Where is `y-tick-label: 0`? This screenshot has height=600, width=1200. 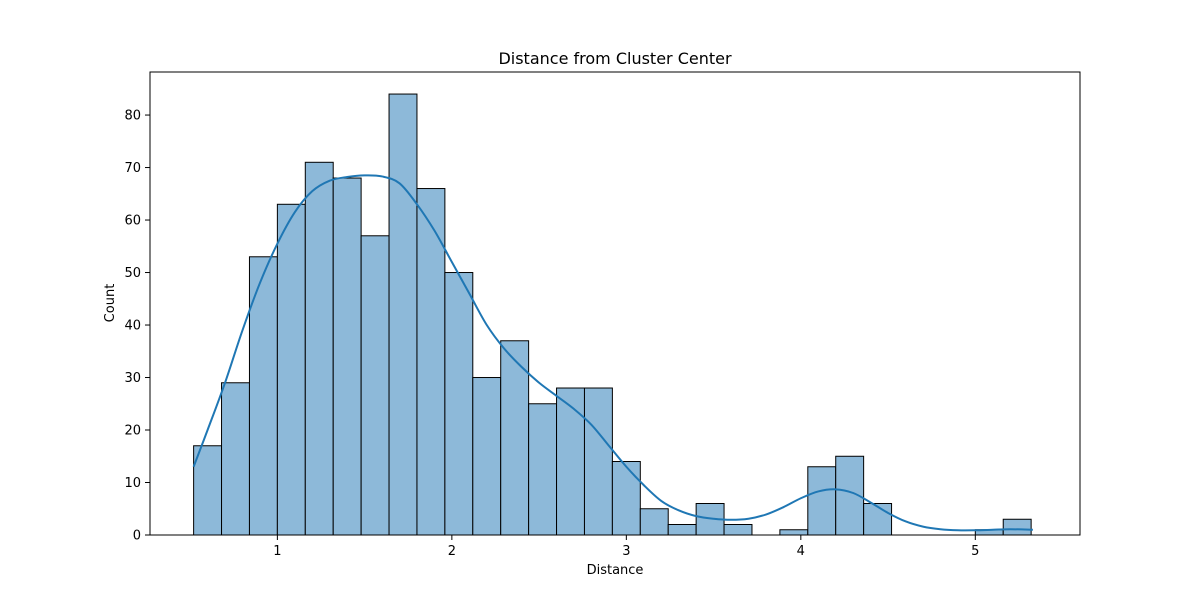 y-tick-label: 0 is located at coordinates (137, 536).